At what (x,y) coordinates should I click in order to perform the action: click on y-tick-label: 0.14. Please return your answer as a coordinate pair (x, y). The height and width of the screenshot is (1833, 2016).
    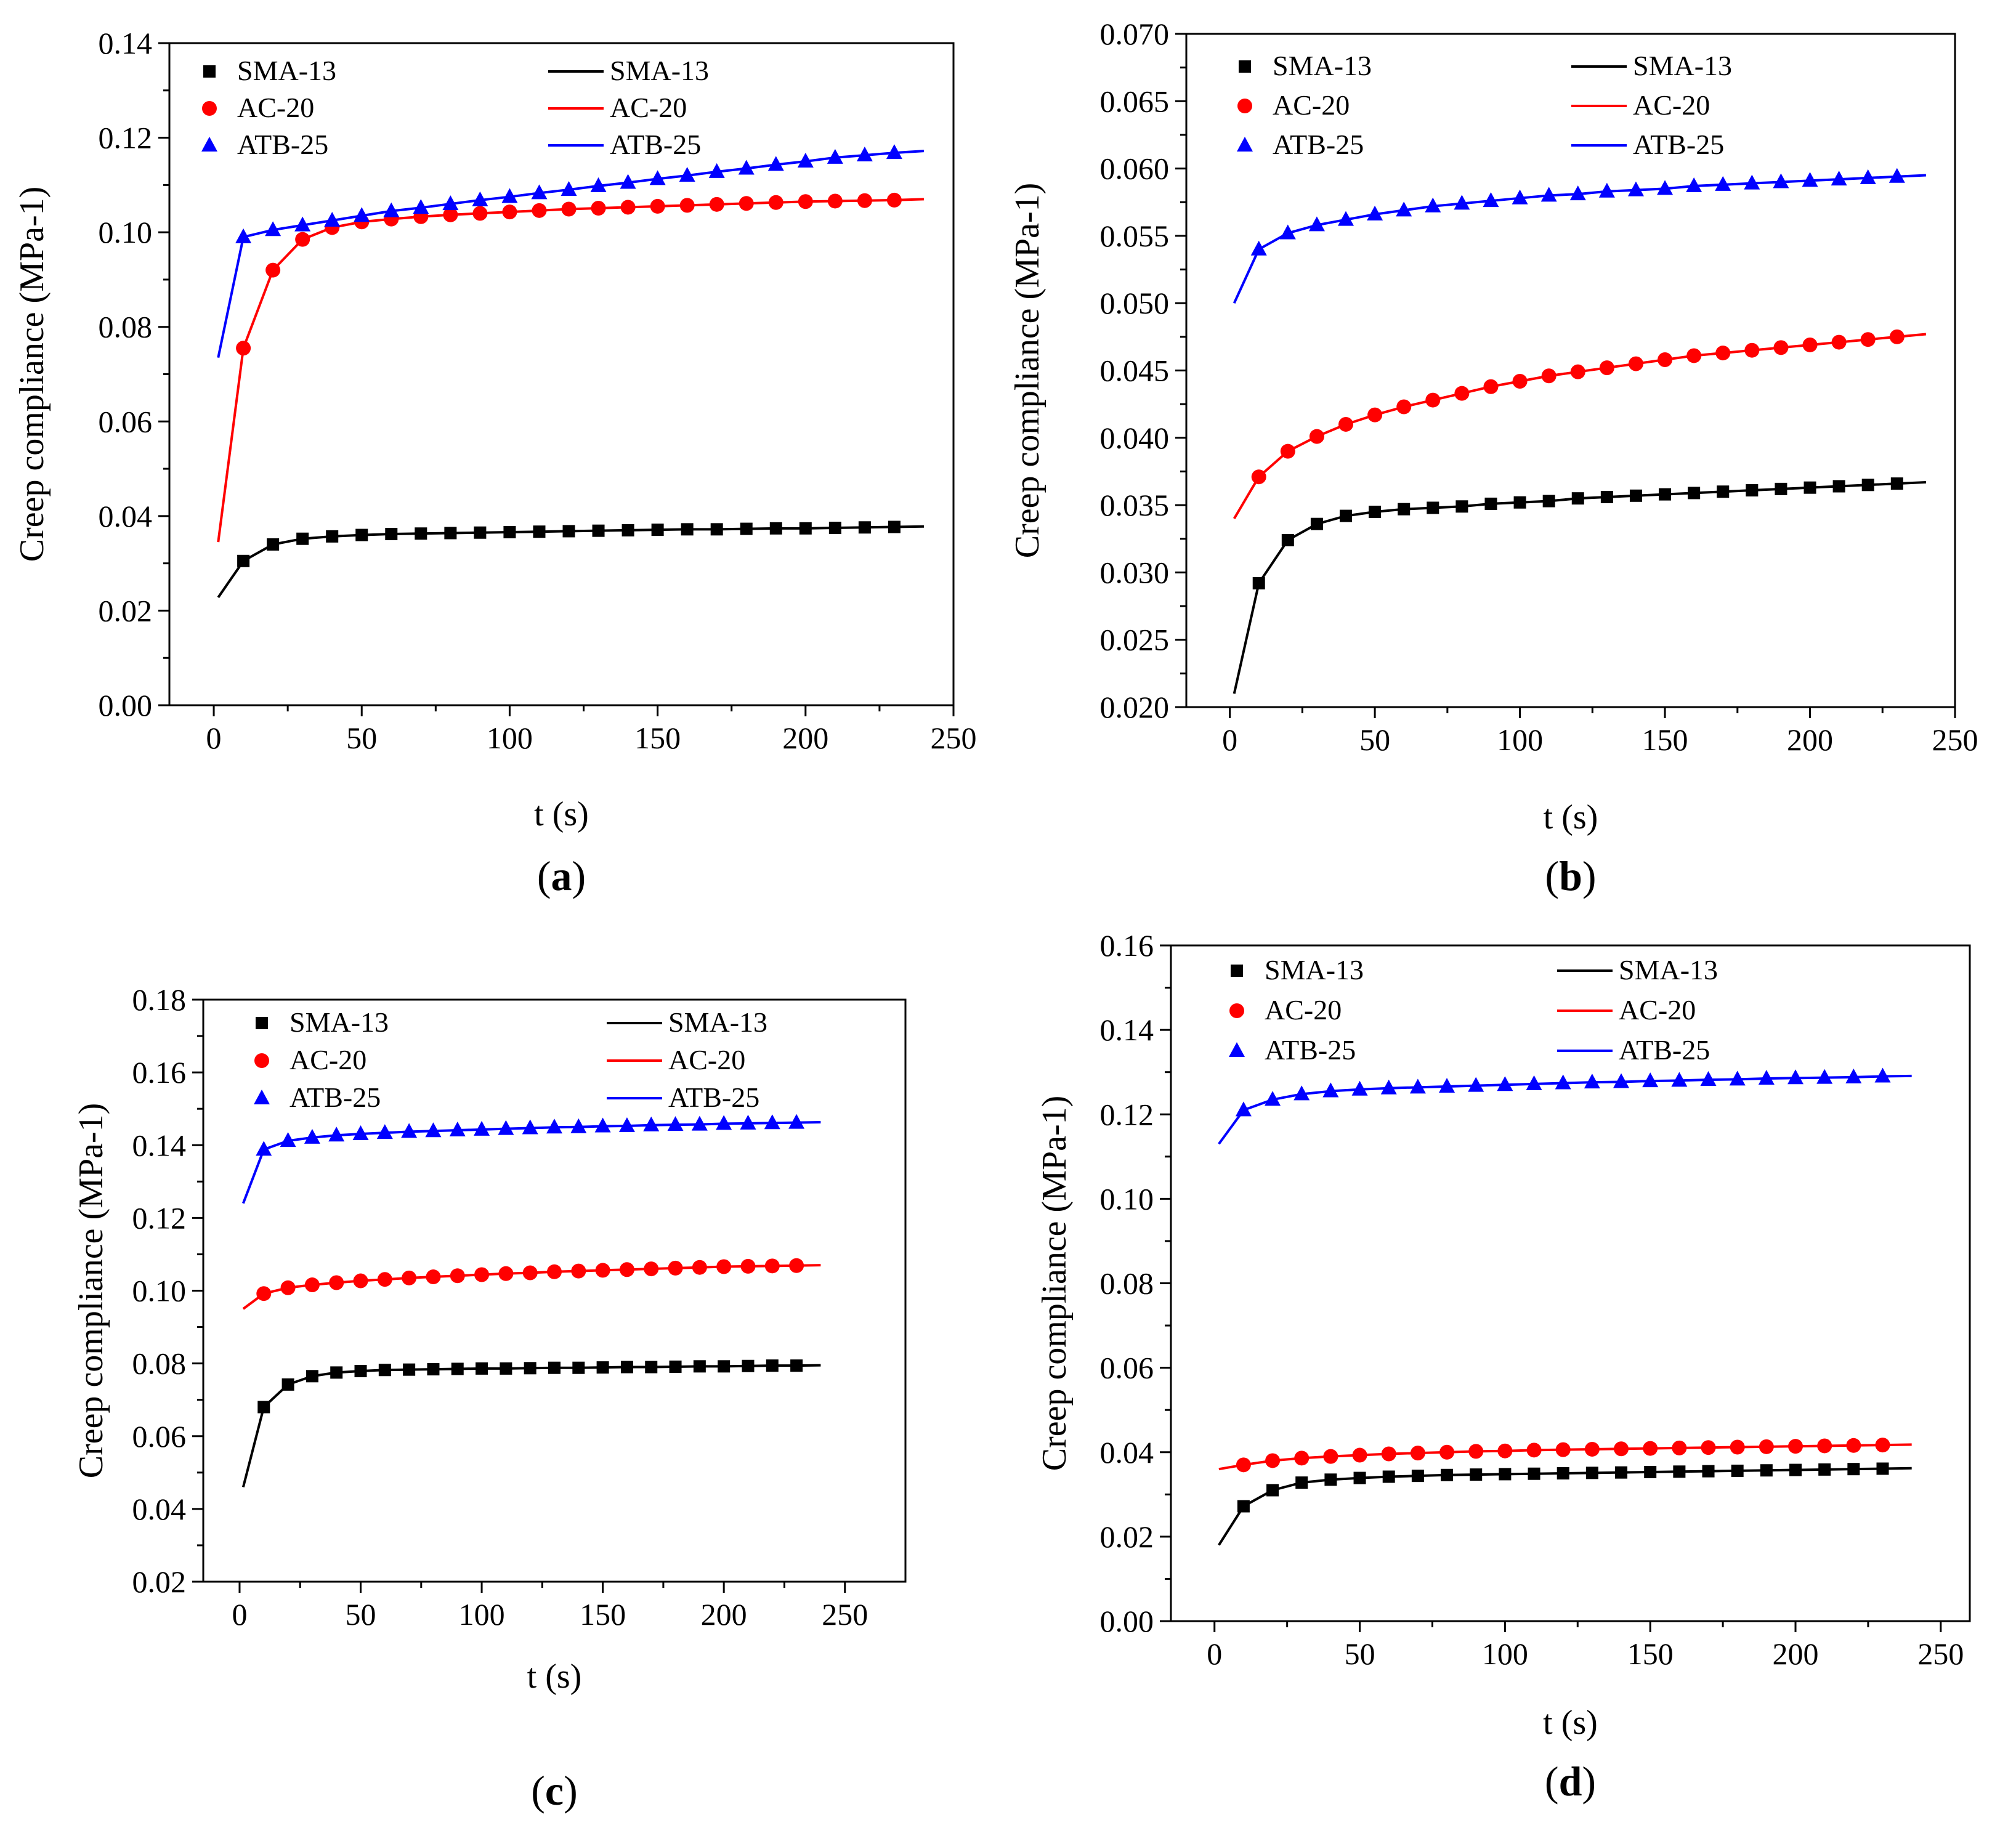
    Looking at the image, I should click on (159, 1145).